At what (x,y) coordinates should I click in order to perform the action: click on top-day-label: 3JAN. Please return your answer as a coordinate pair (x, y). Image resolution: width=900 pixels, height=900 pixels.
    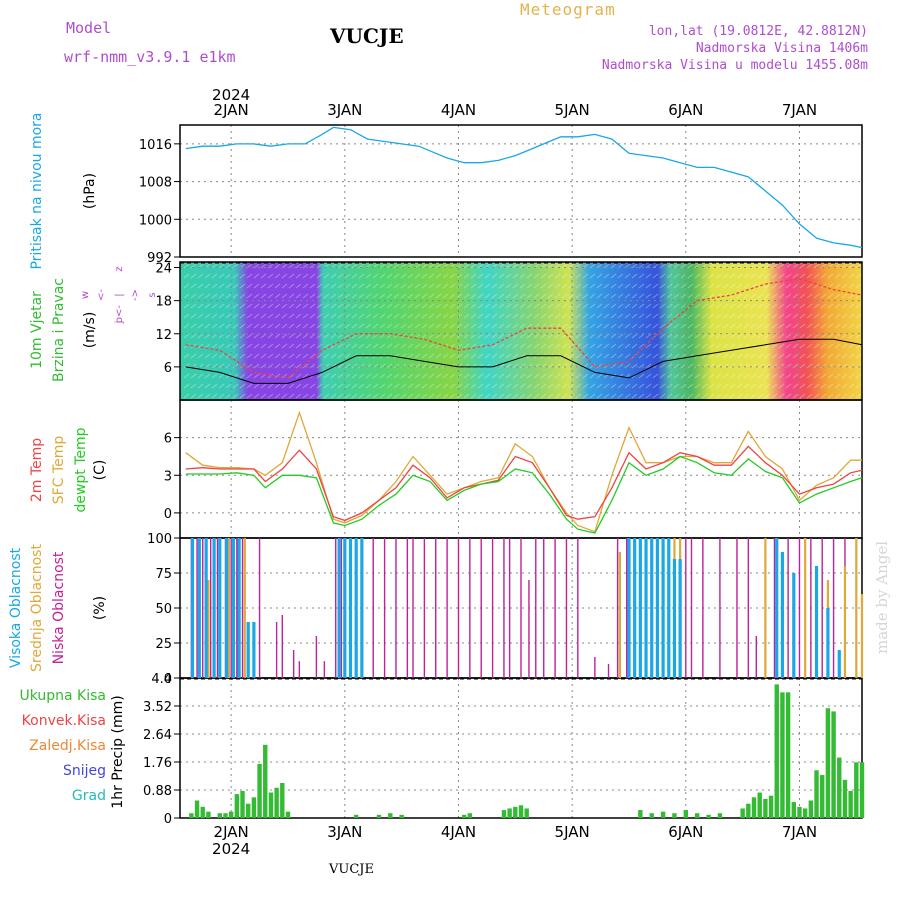
    Looking at the image, I should click on (344, 110).